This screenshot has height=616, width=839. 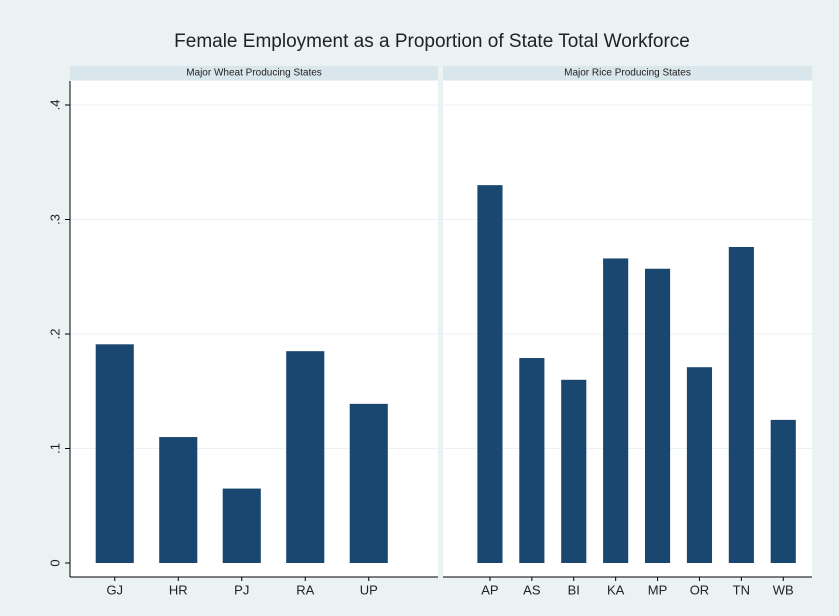 I want to click on x-tick-label: WB, so click(x=783, y=589).